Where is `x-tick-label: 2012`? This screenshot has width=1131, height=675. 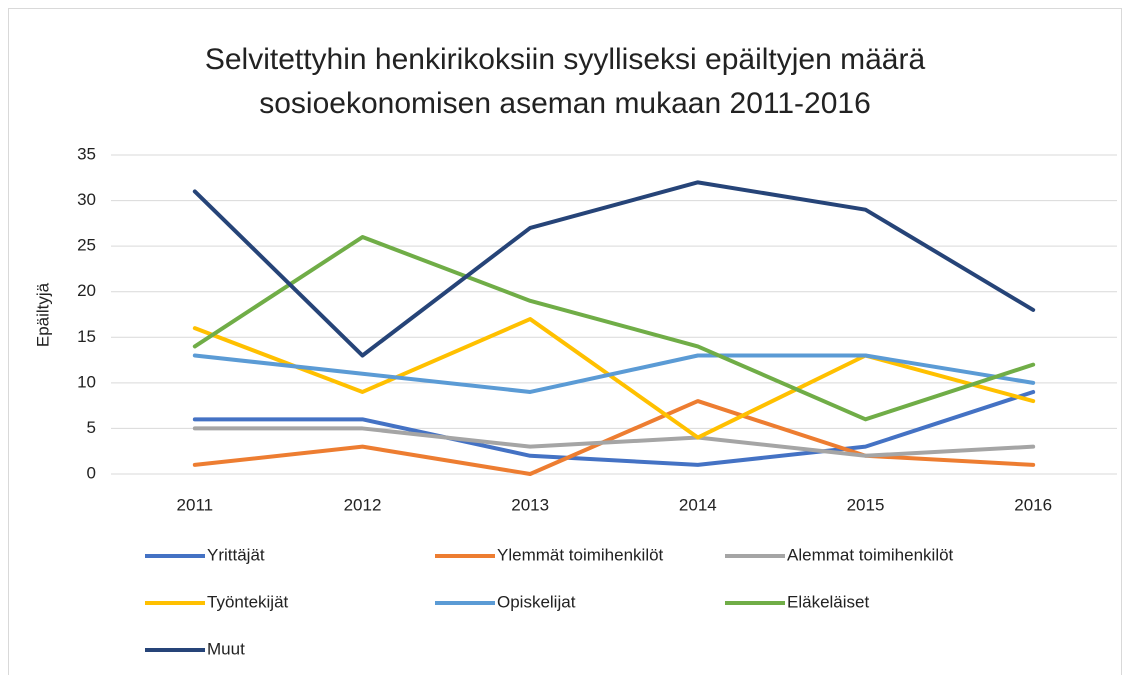 x-tick-label: 2012 is located at coordinates (363, 504).